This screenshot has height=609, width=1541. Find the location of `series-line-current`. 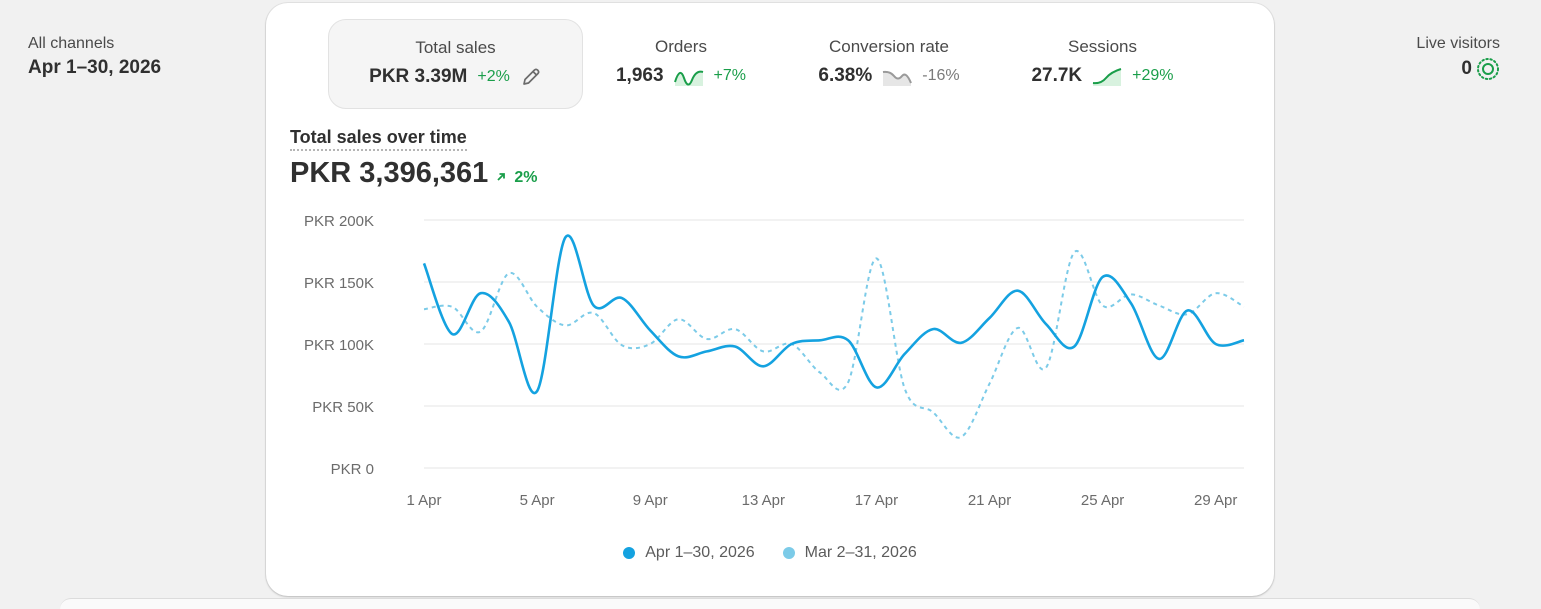

series-line-current is located at coordinates (833, 314).